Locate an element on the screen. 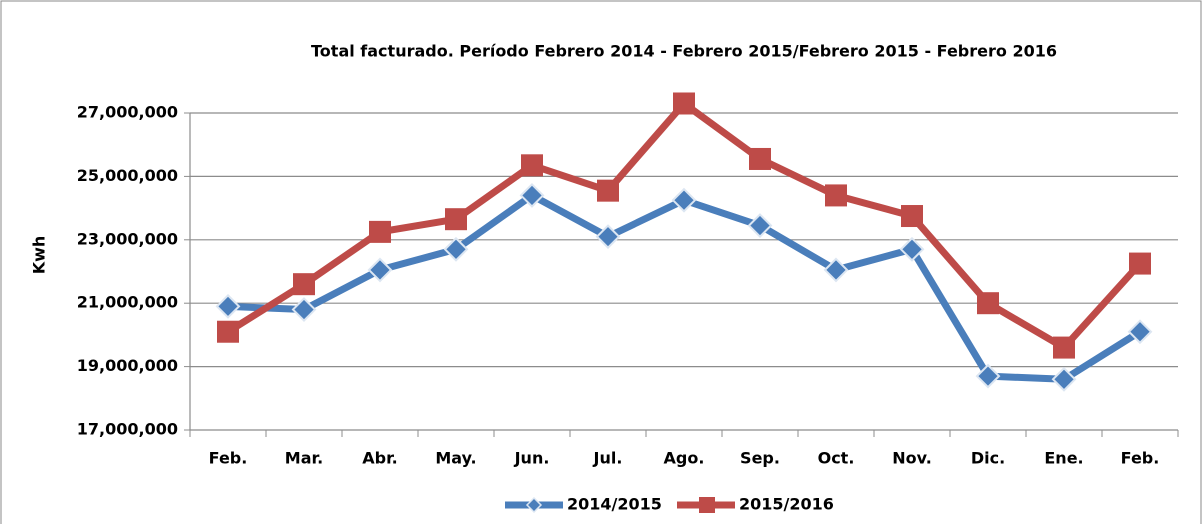 Image resolution: width=1204 pixels, height=524 pixels. x-tick-label: Oct. is located at coordinates (836, 458).